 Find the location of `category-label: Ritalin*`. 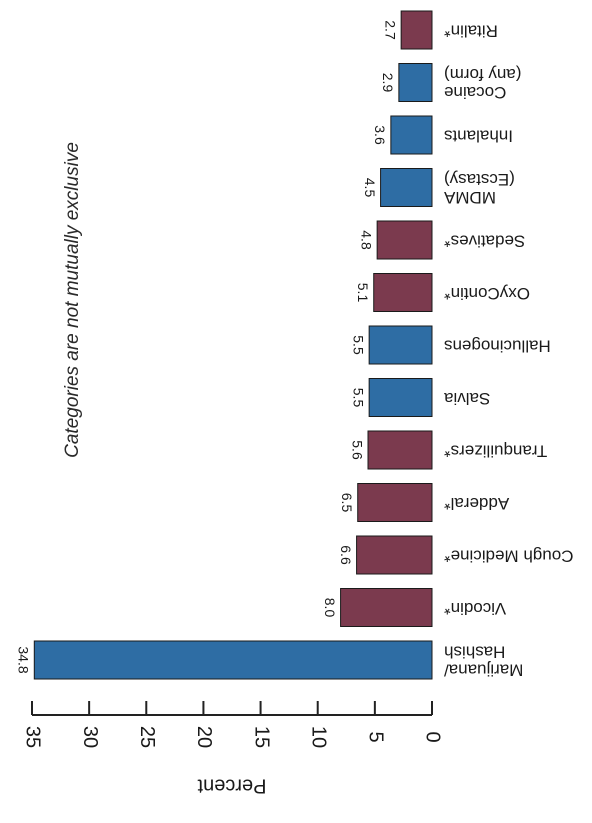

category-label: Ritalin* is located at coordinates (471, 31).